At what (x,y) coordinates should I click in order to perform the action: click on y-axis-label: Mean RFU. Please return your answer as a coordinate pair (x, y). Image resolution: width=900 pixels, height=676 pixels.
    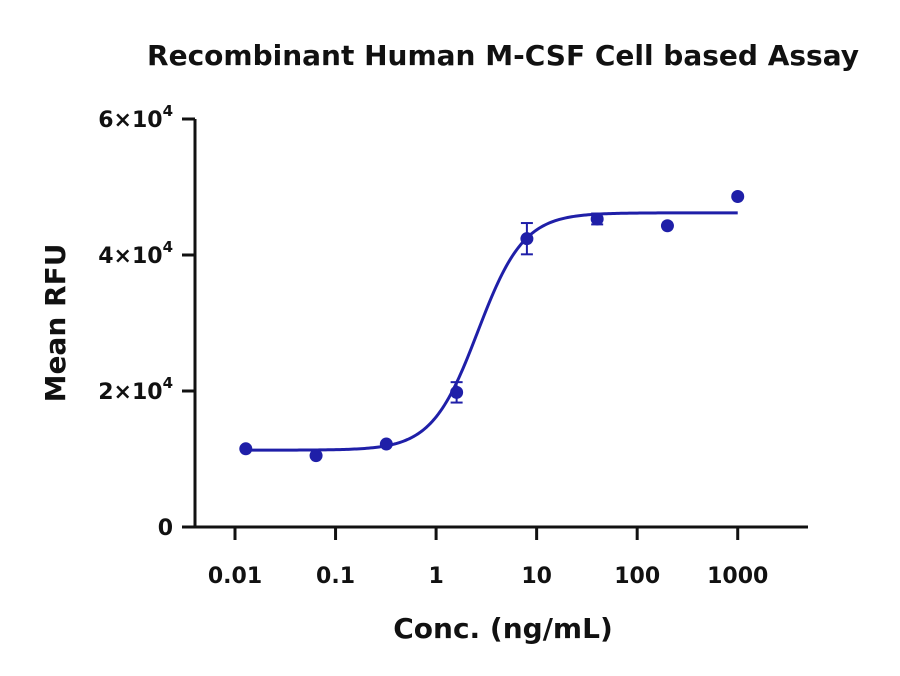
    Looking at the image, I should click on (55, 323).